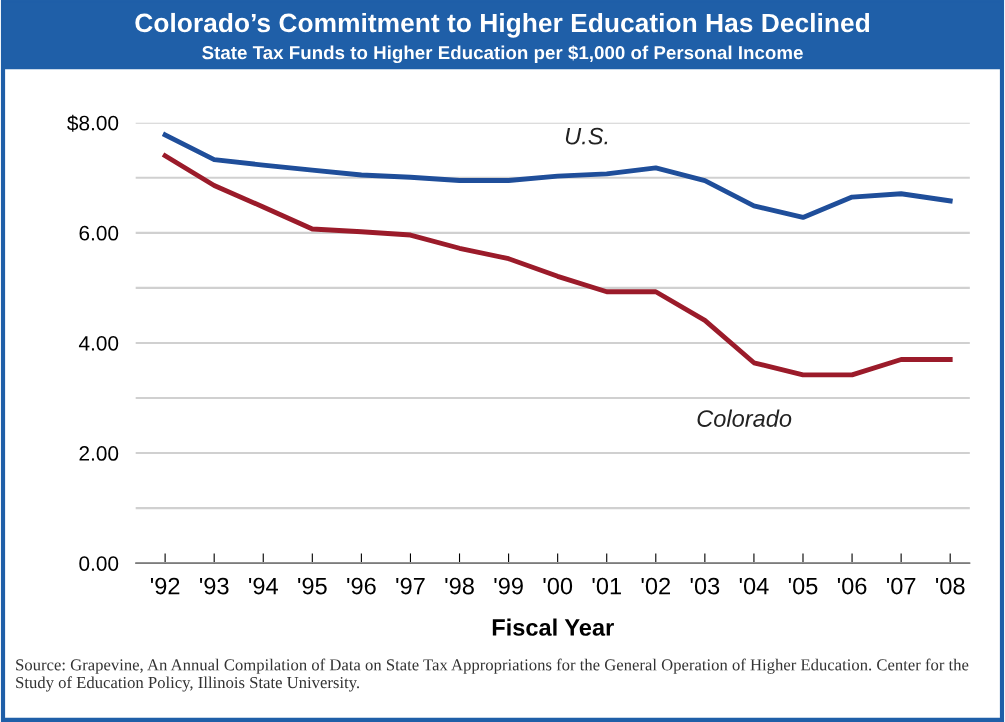 The image size is (1005, 722). What do you see at coordinates (492, 675) in the screenshot?
I see `source-note: Source: Grapevine, An Annual Compilation of Data on State Tax Appropriations for the General Operation of Higher Education. Center for the Study of Education Policy, Illinois State University.` at bounding box center [492, 675].